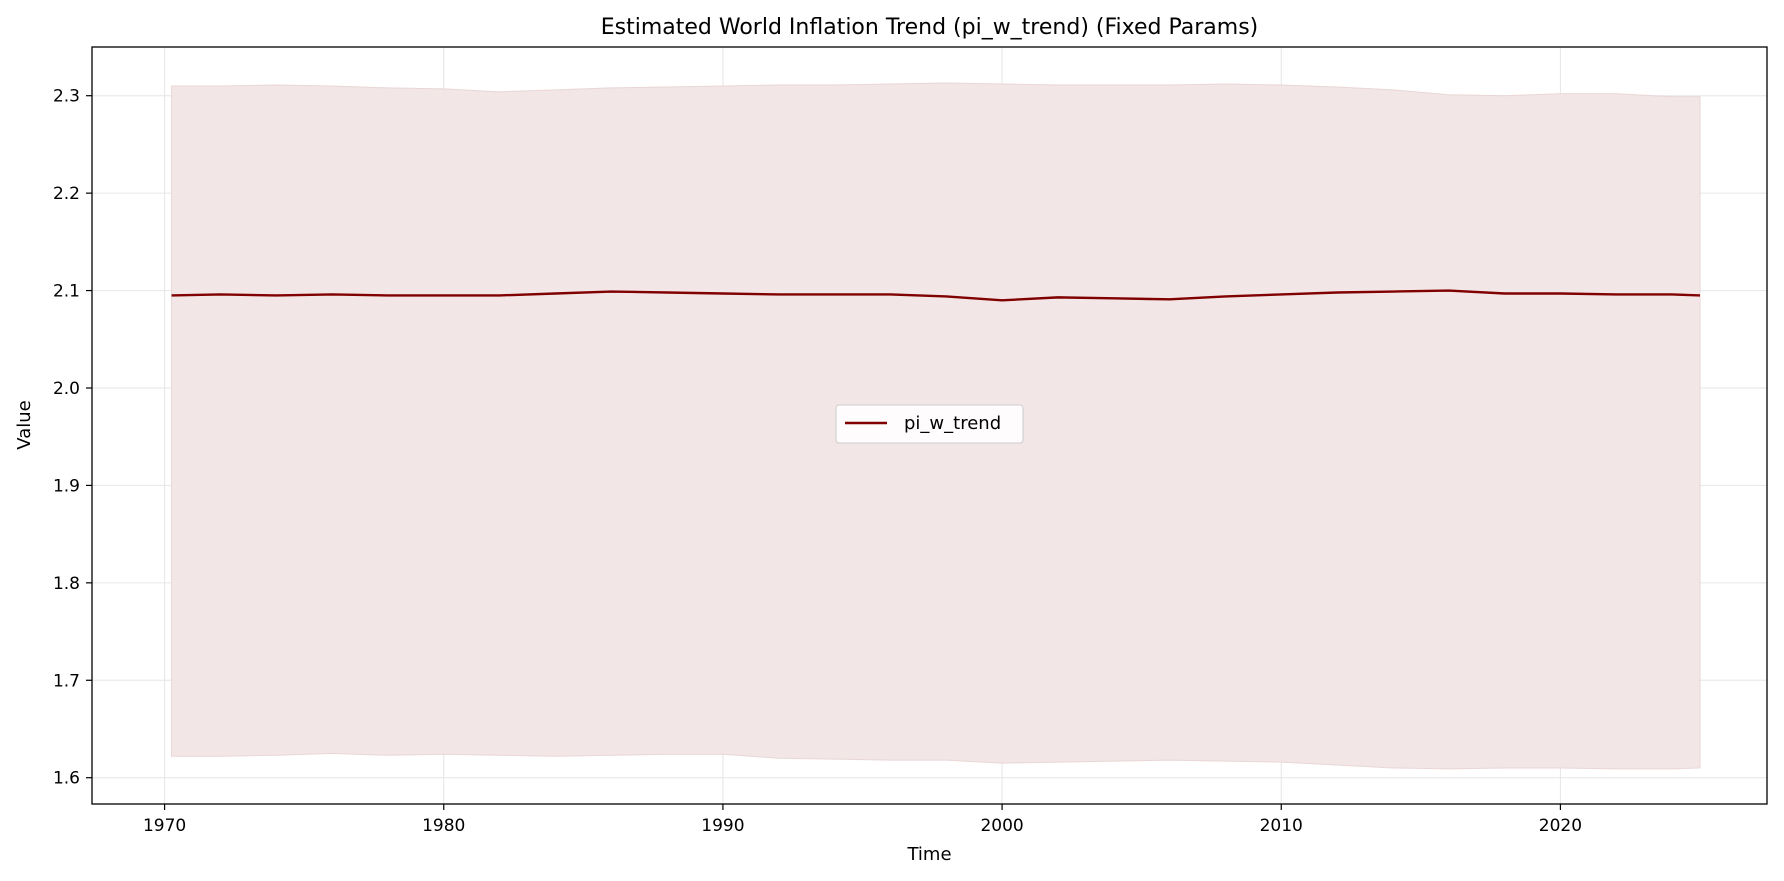 The height and width of the screenshot is (881, 1784). What do you see at coordinates (66, 389) in the screenshot?
I see `y-tick-label: 2.0` at bounding box center [66, 389].